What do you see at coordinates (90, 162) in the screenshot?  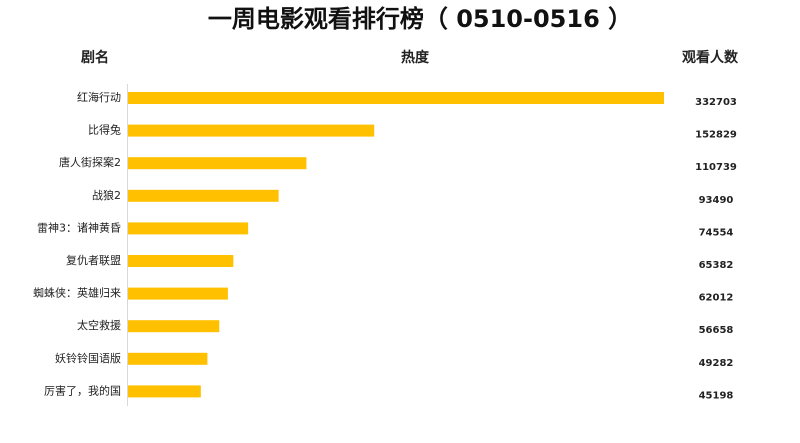 I see `category-label: 唐人街探案2` at bounding box center [90, 162].